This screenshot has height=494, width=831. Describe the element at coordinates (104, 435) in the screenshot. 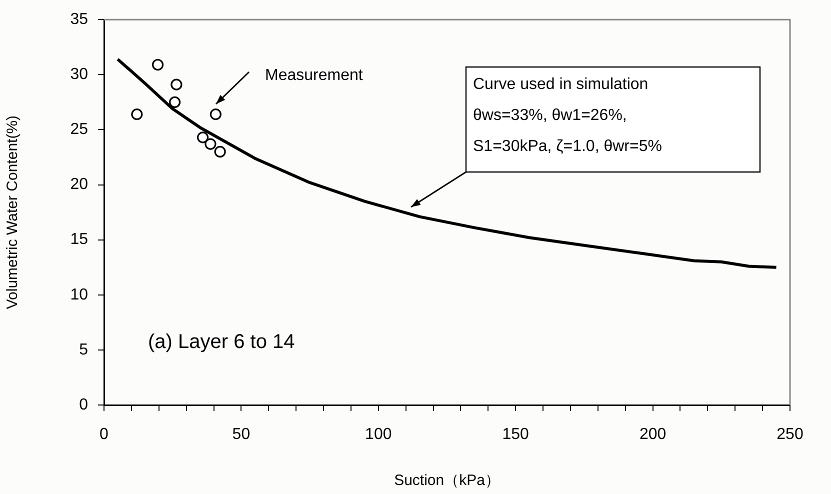

I see `x-tick-label: 0` at that location.